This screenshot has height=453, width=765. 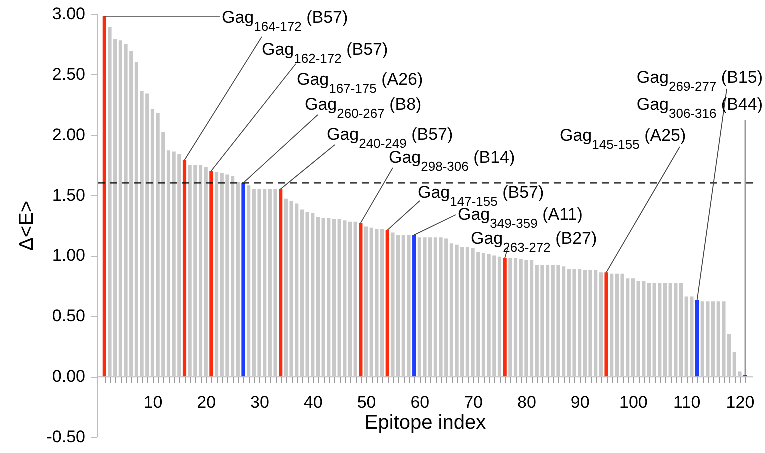 What do you see at coordinates (313, 402) in the screenshot?
I see `x-tick-label: 40` at bounding box center [313, 402].